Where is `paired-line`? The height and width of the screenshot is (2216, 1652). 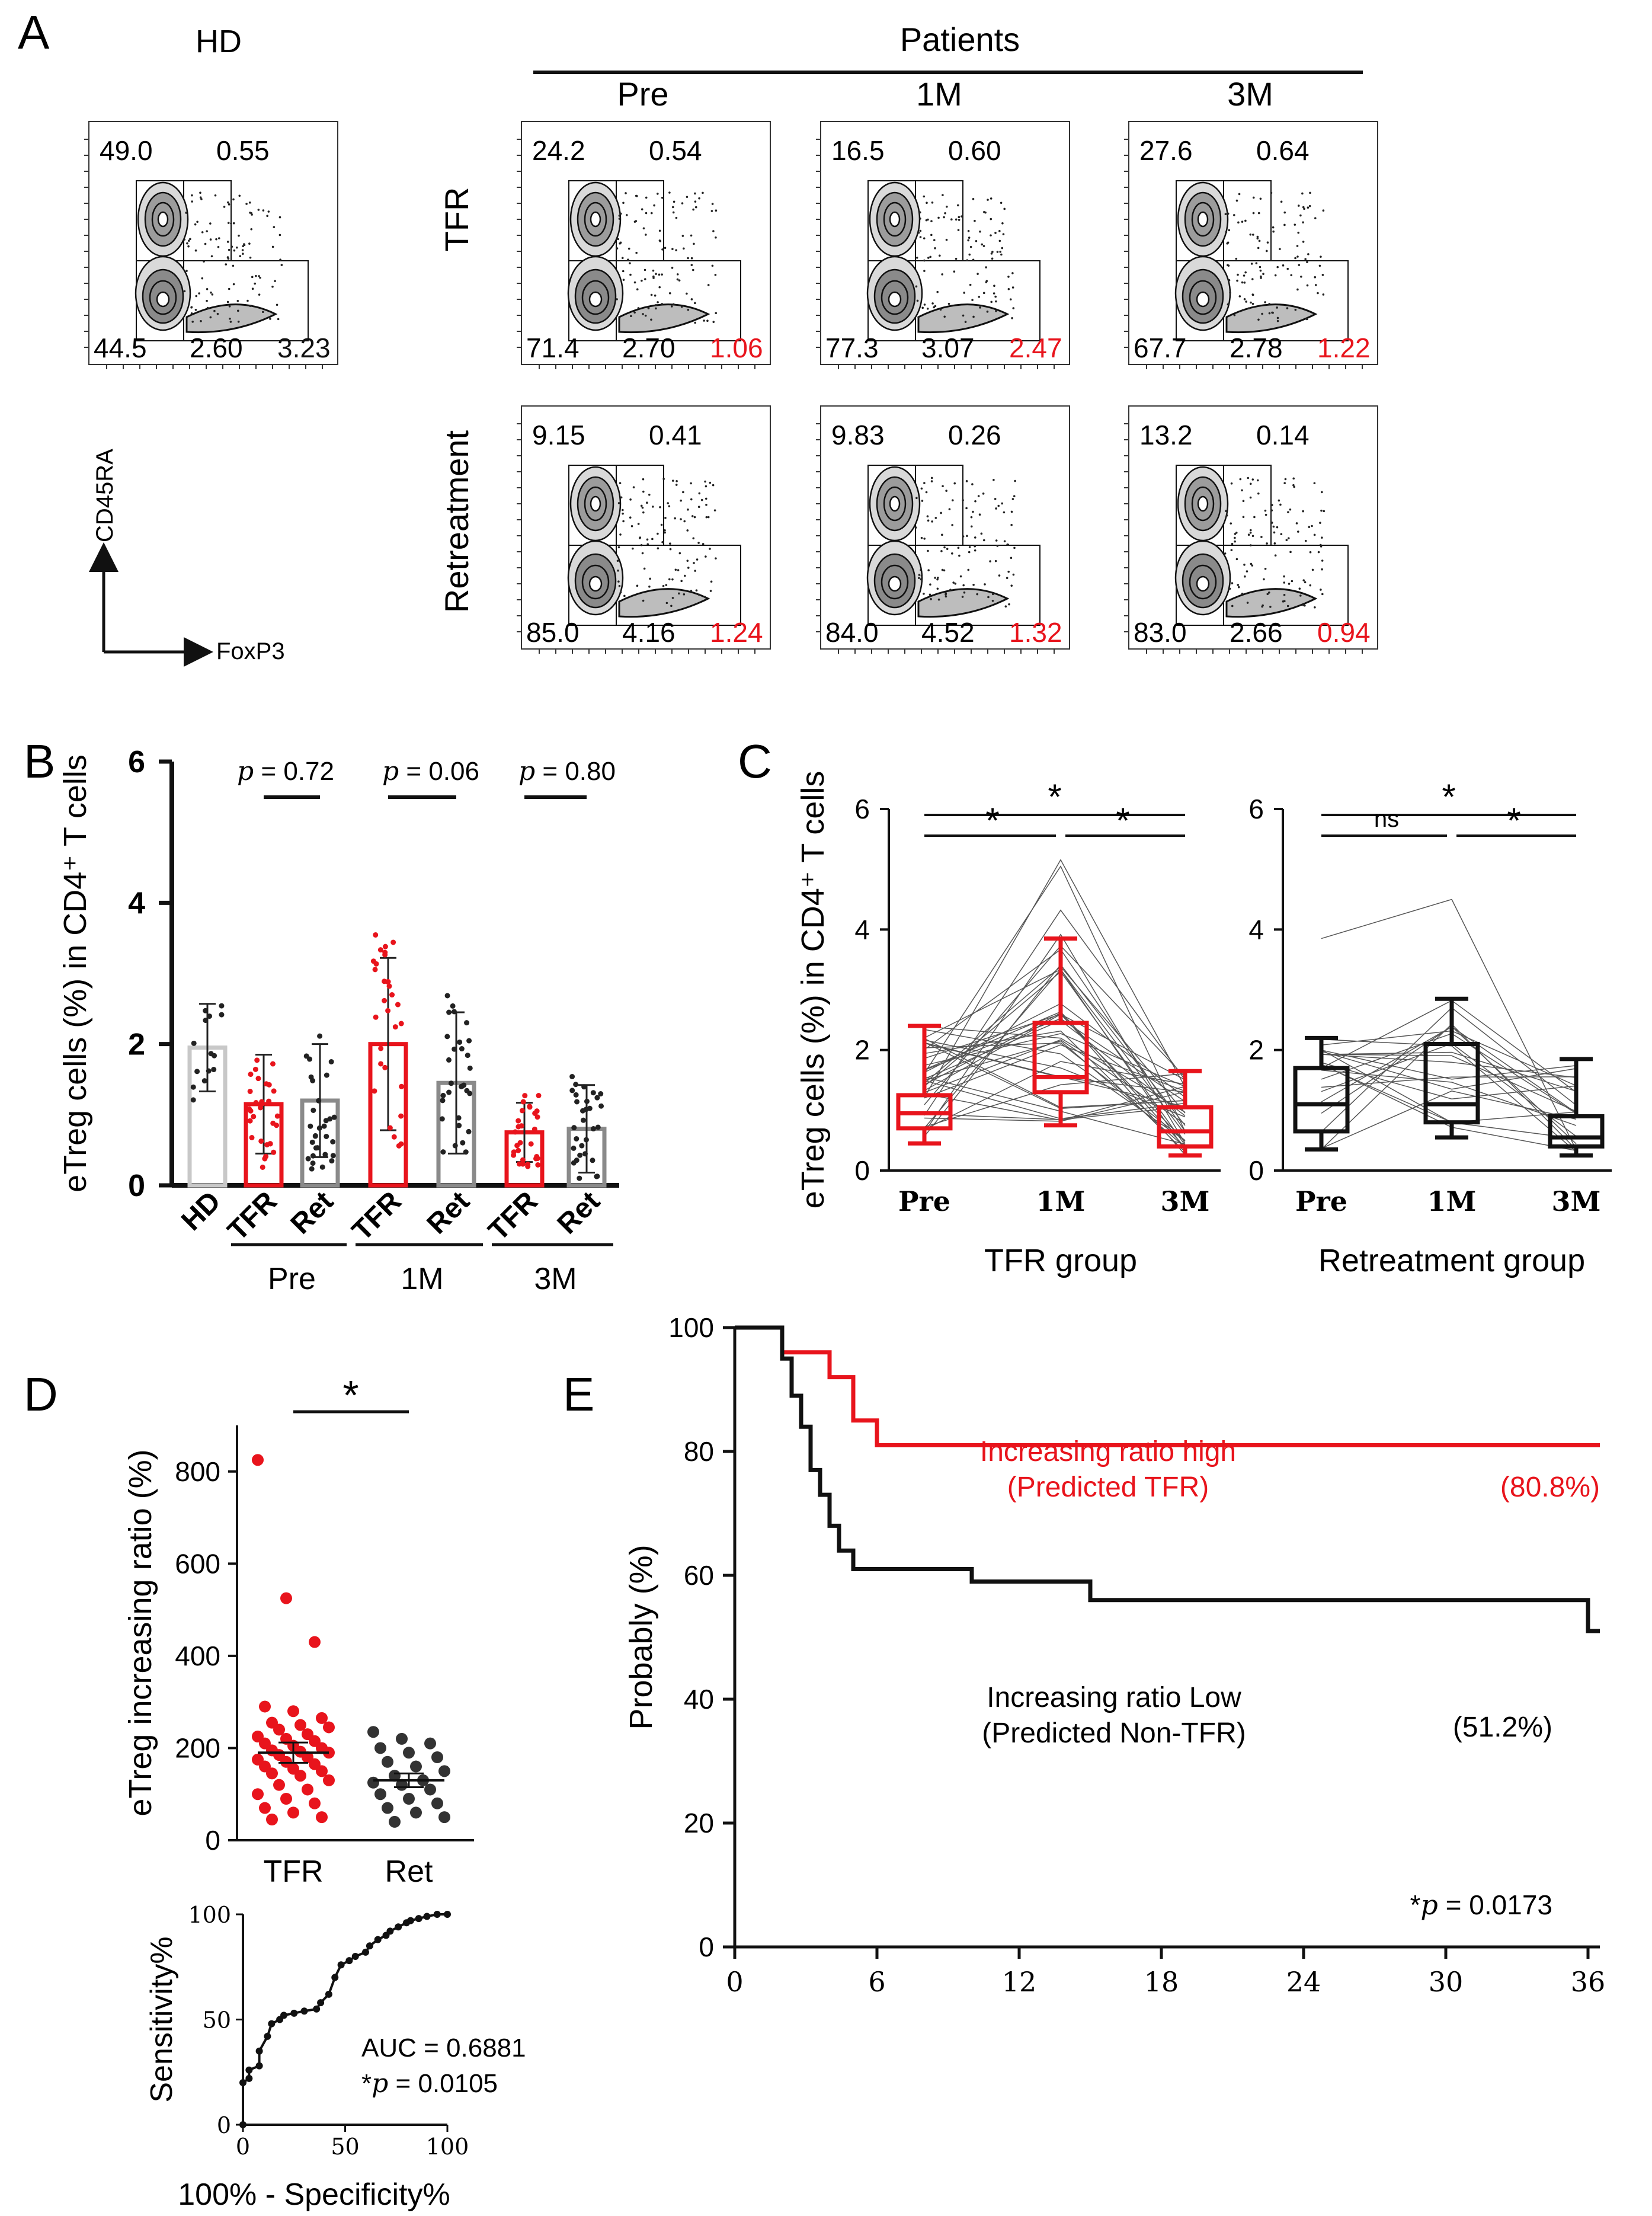 paired-line is located at coordinates (1449, 1082).